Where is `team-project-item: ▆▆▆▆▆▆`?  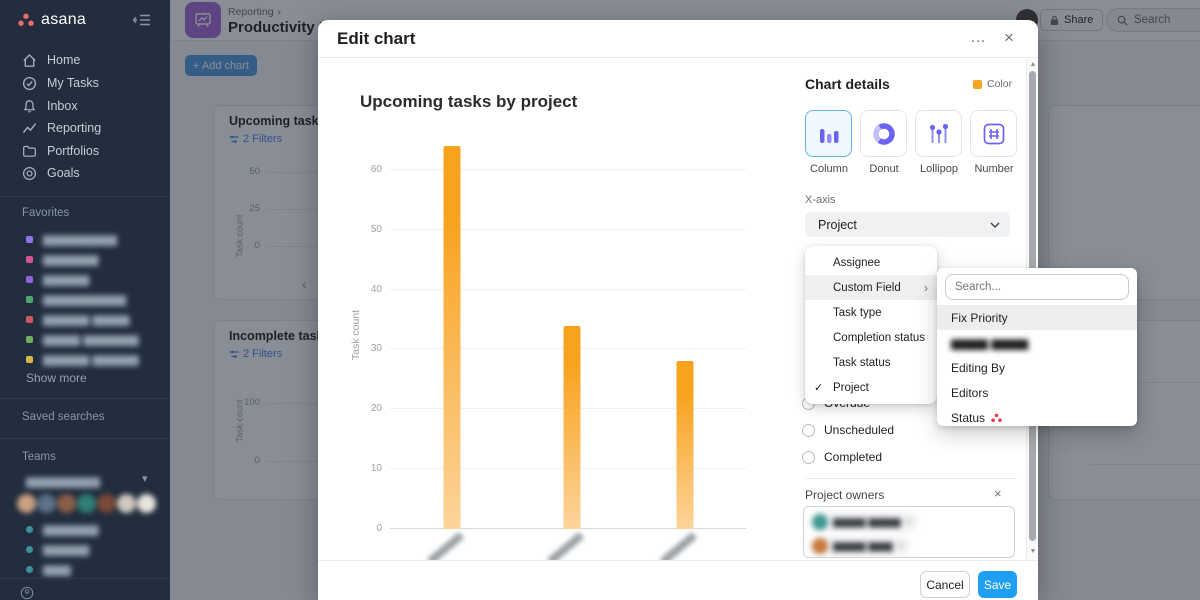 team-project-item: ▆▆▆▆▆▆ is located at coordinates (85, 529).